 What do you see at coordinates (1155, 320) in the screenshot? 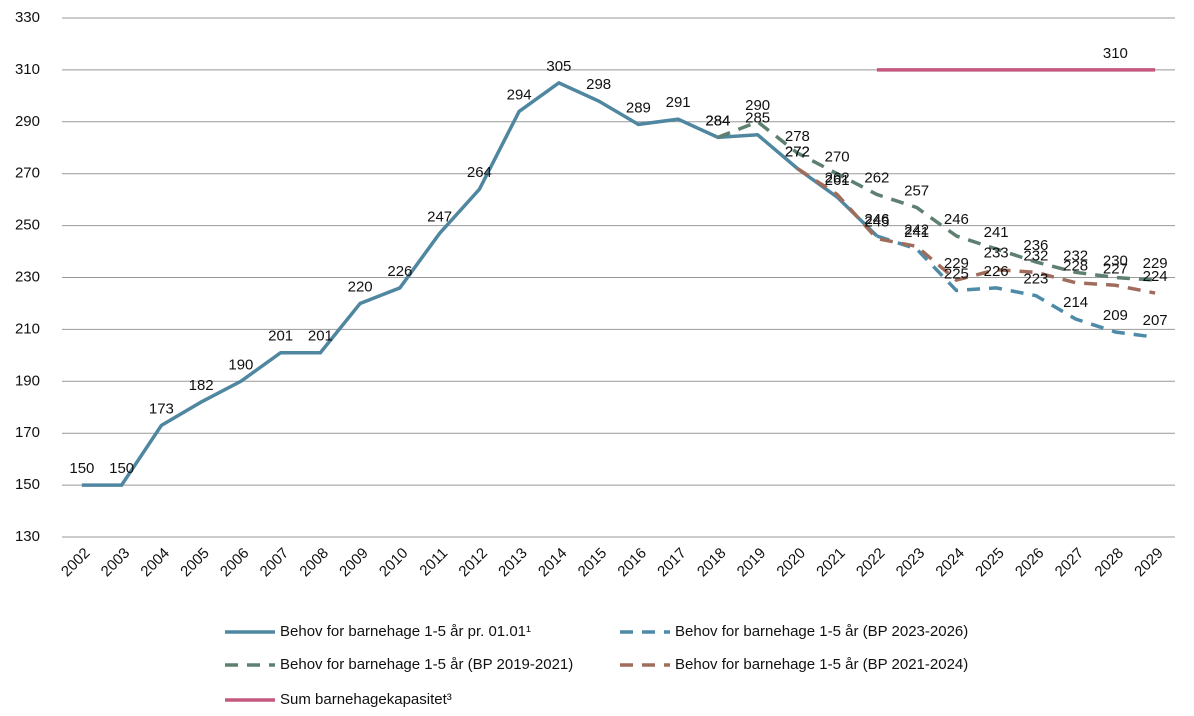
I see `data-label: 207` at bounding box center [1155, 320].